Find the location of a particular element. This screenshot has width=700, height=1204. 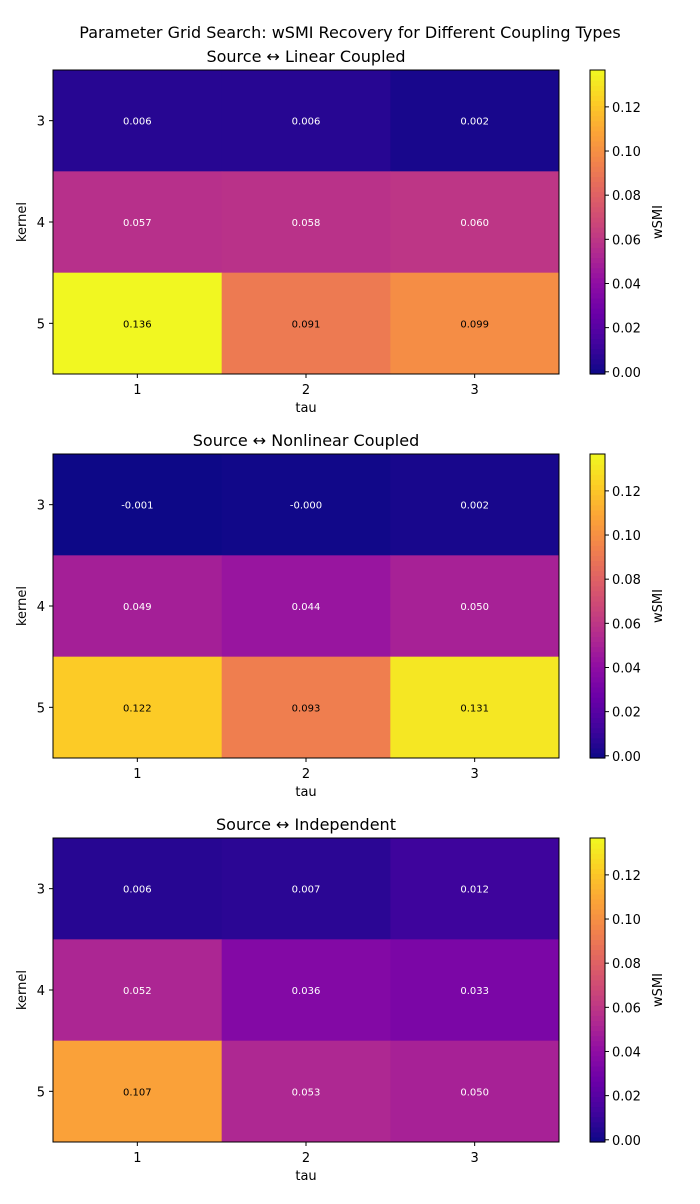

colorbar-tick-label: 0.04 is located at coordinates (626, 668).